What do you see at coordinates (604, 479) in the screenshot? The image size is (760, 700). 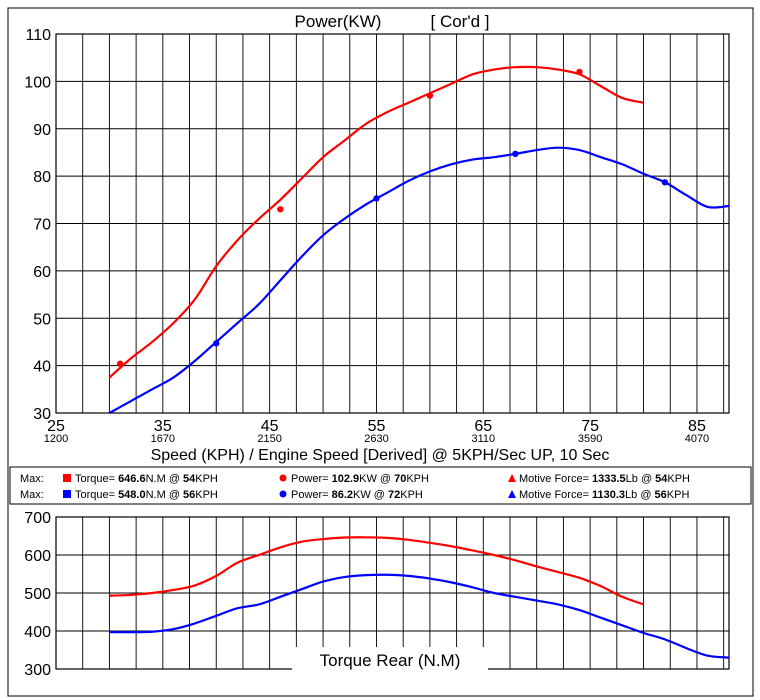 I see `legend-force-entry: Motive Force= 1333.5Lb @54KPH` at bounding box center [604, 479].